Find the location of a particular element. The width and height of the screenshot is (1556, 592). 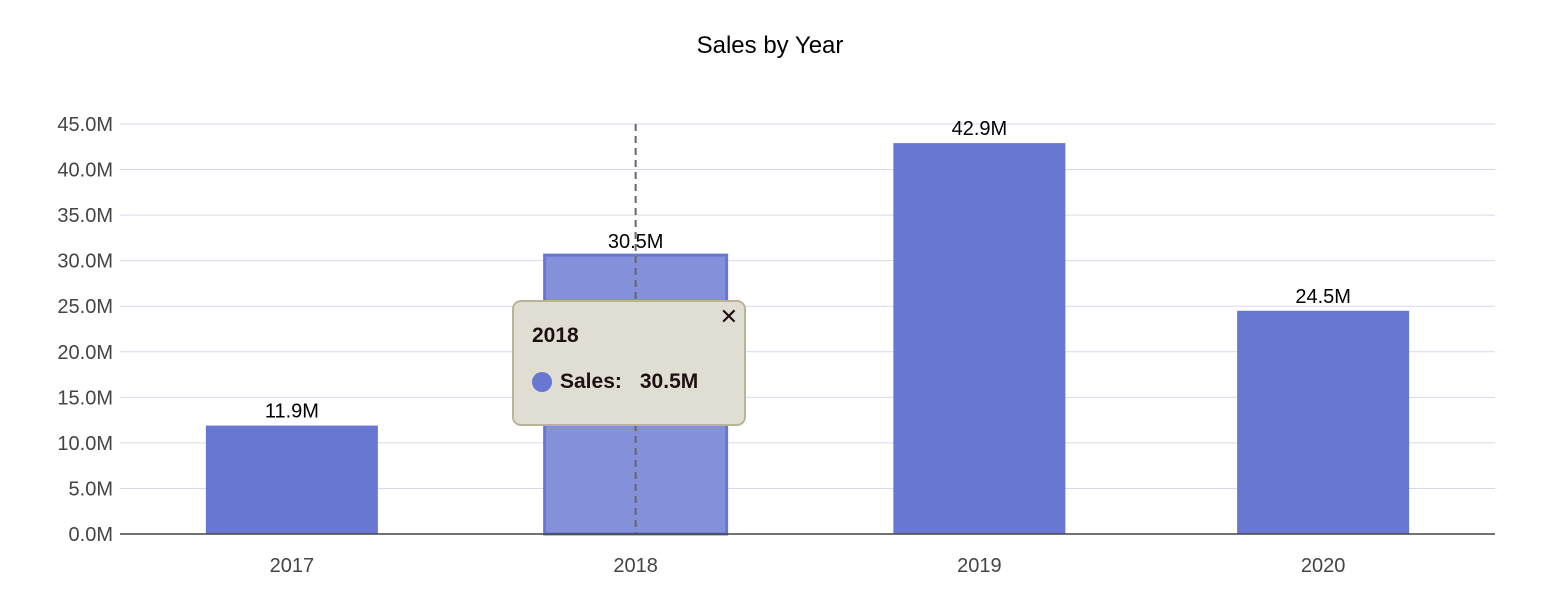

x-tick-label: 2018 is located at coordinates (635, 566).